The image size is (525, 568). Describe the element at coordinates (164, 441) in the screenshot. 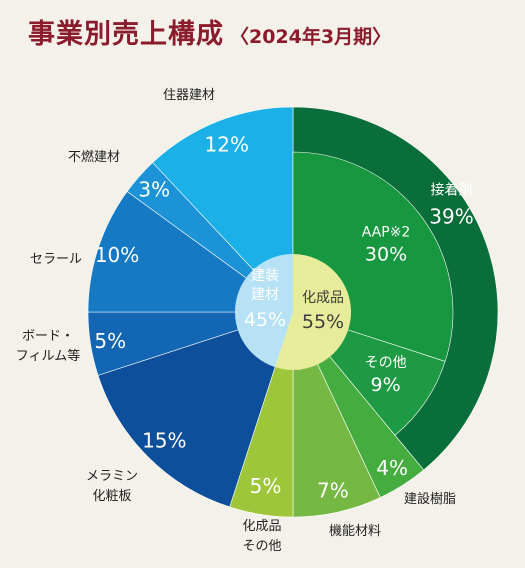

I see `slice-pct-label: 15%` at that location.